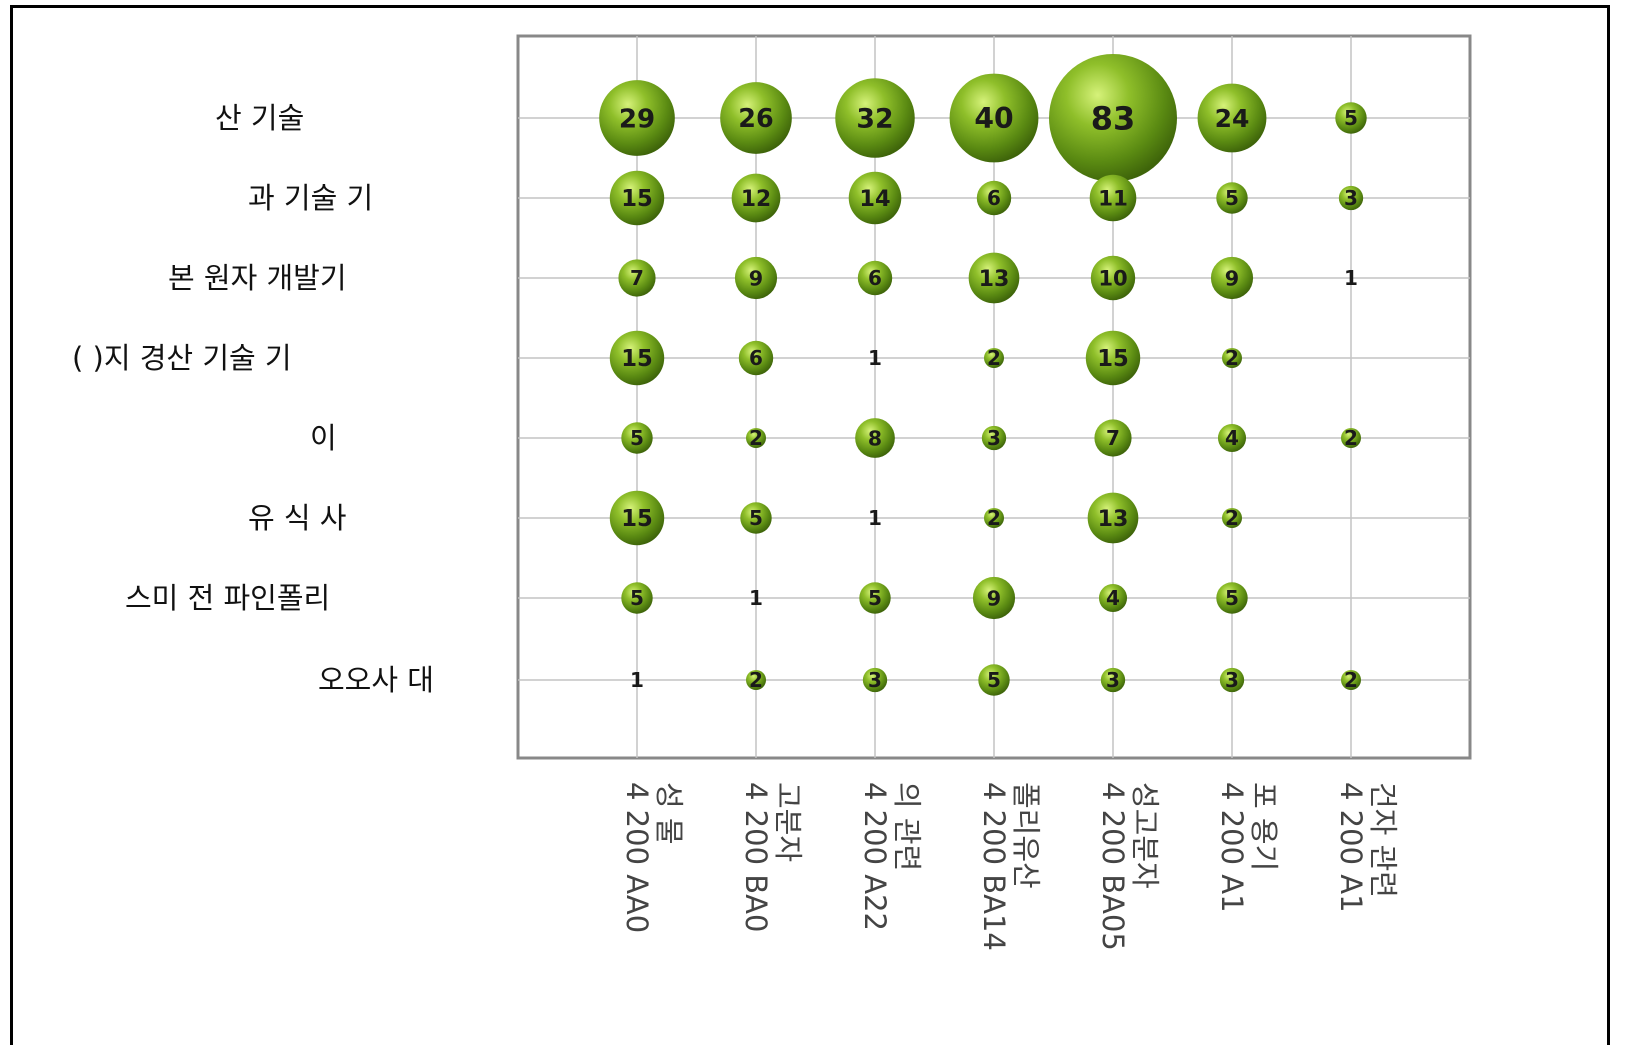 This screenshot has width=1632, height=1045. I want to click on y-tick-label: 이, so click(323, 438).